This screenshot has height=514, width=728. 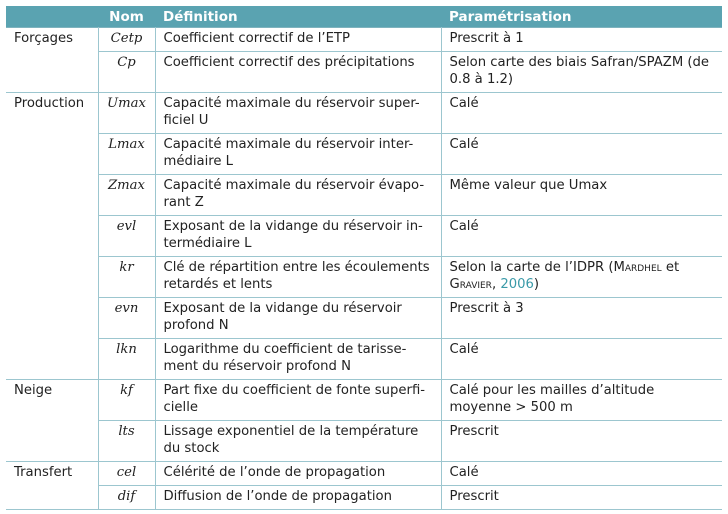 What do you see at coordinates (581, 195) in the screenshot?
I see `param-cell: Même valeur que Umax` at bounding box center [581, 195].